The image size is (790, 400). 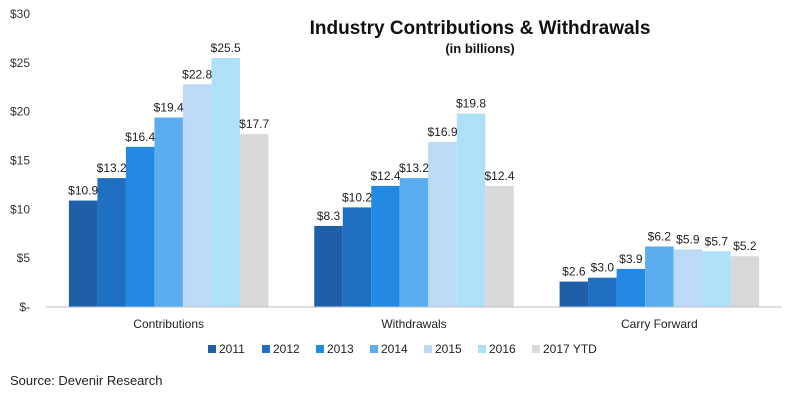 I want to click on legend-label: 2013, so click(x=340, y=349).